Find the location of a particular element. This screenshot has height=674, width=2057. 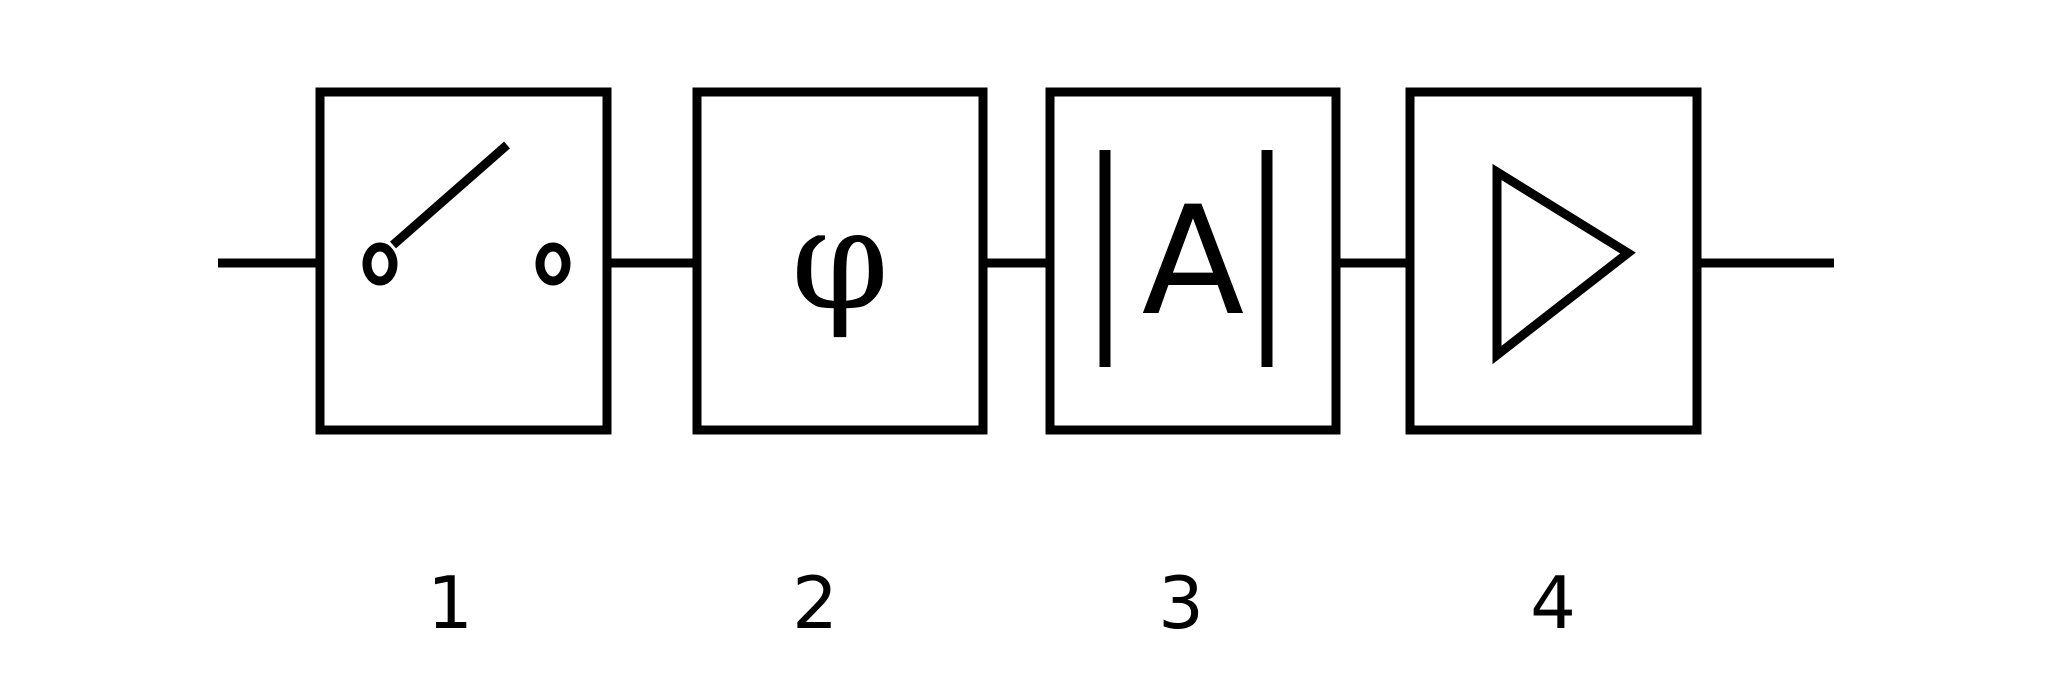

block-2-frame is located at coordinates (840, 261).